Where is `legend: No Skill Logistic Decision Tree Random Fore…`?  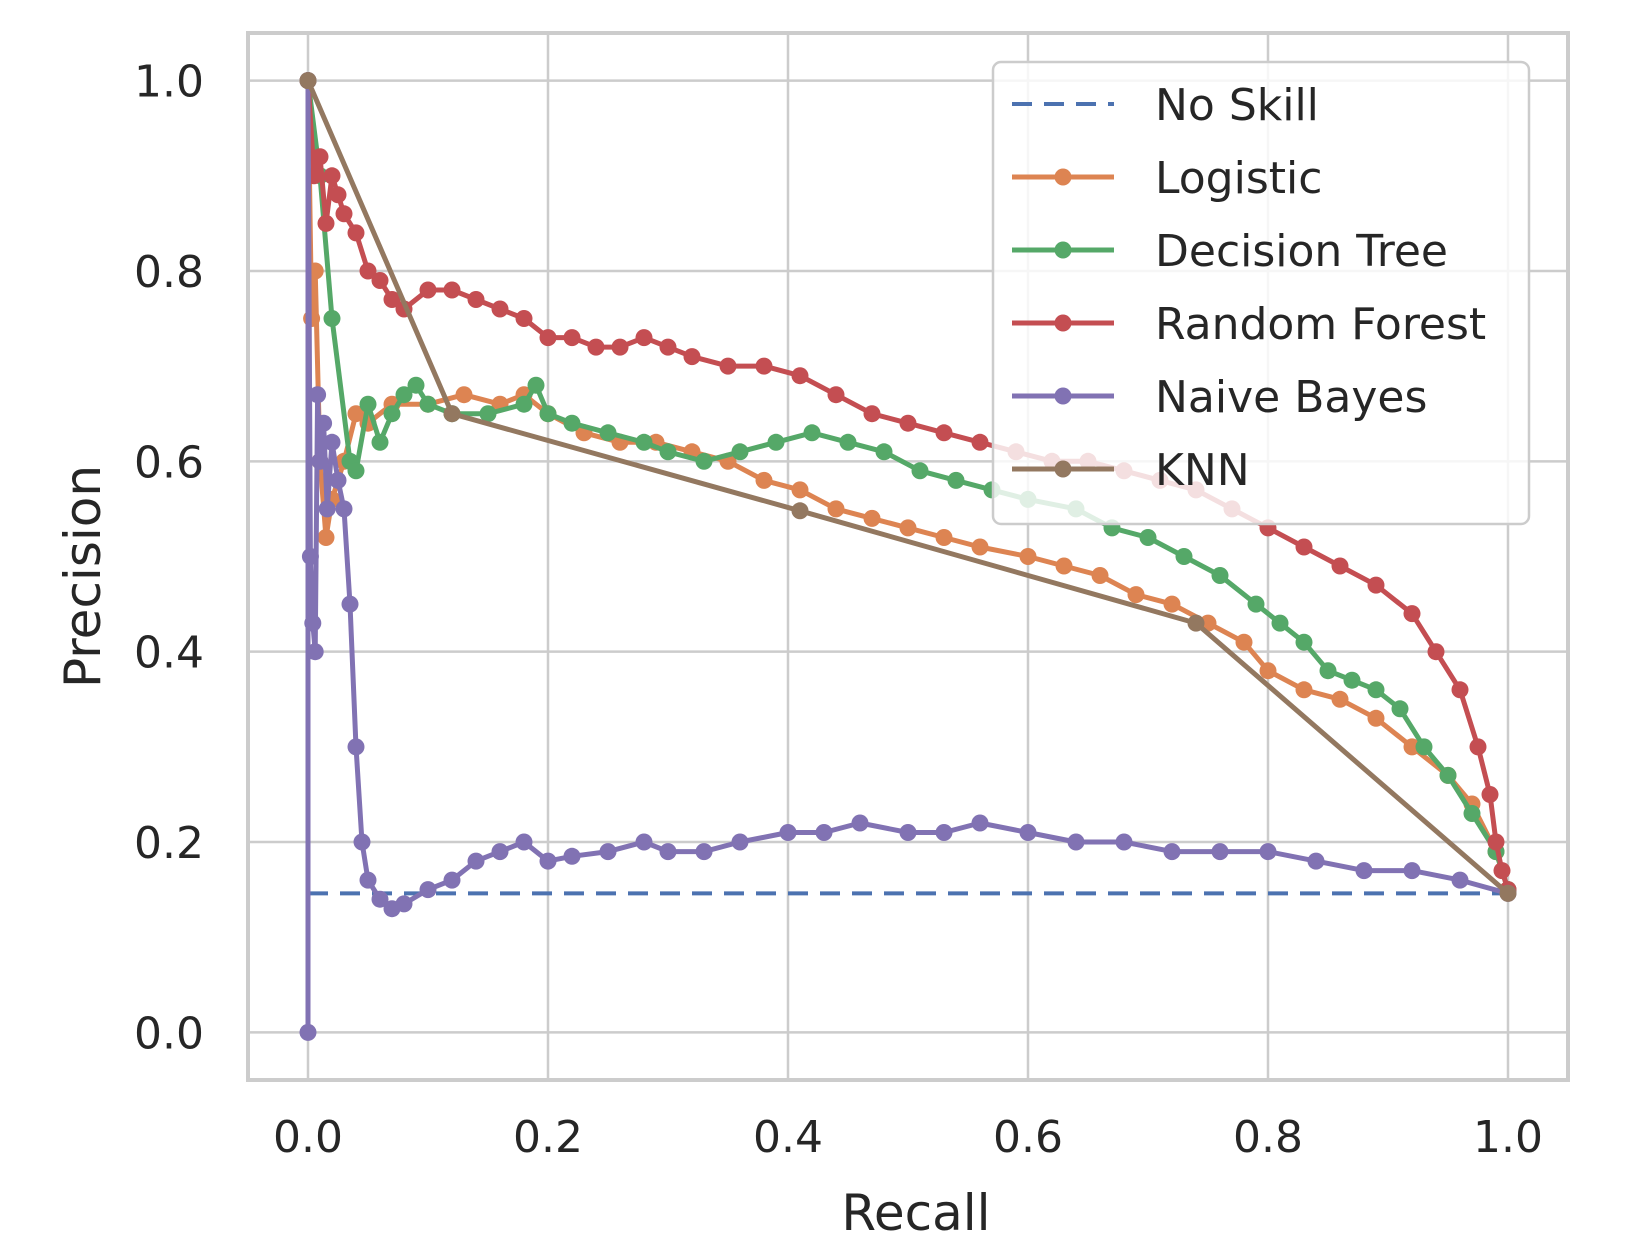 legend: No Skill Logistic Decision Tree Random Fore… is located at coordinates (1261, 293).